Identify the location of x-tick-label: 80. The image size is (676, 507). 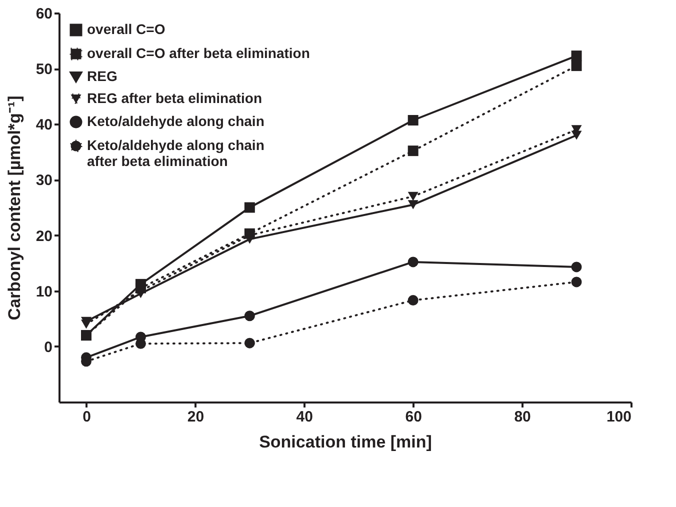
(522, 417).